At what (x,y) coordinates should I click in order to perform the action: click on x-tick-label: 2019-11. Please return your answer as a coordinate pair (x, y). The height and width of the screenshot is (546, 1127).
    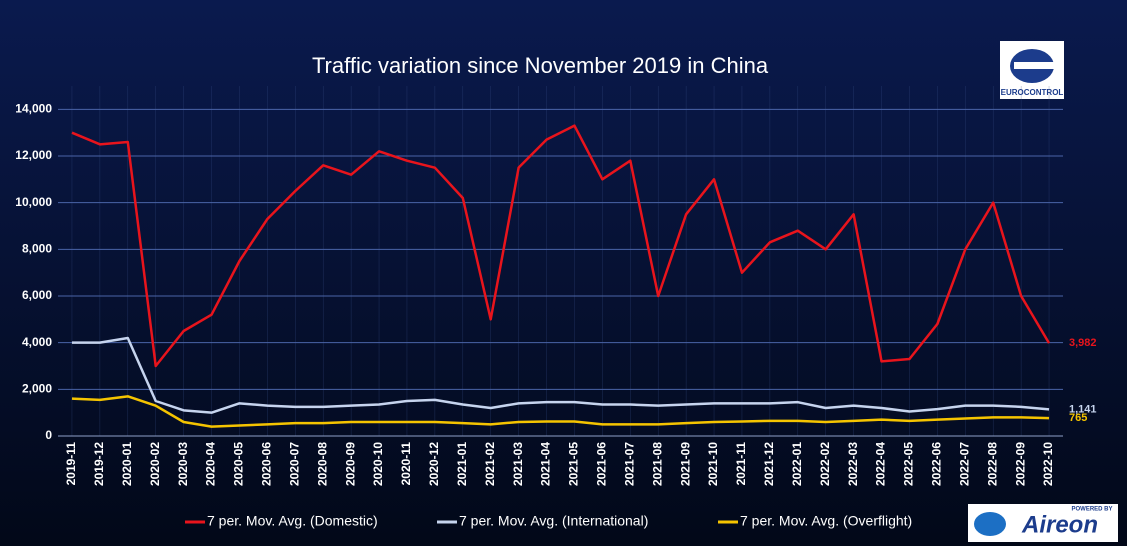
    Looking at the image, I should click on (71, 464).